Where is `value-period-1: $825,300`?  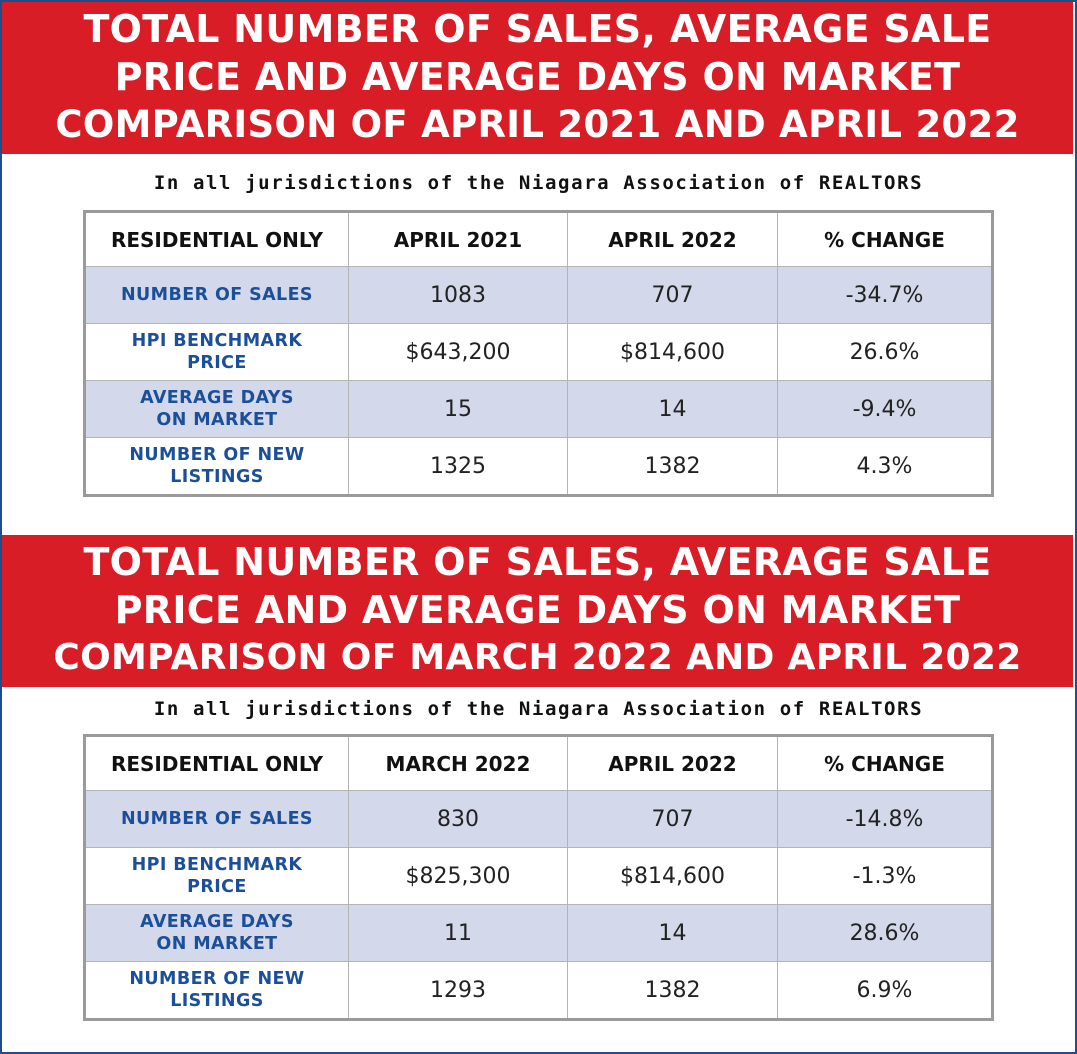 value-period-1: $825,300 is located at coordinates (457, 876).